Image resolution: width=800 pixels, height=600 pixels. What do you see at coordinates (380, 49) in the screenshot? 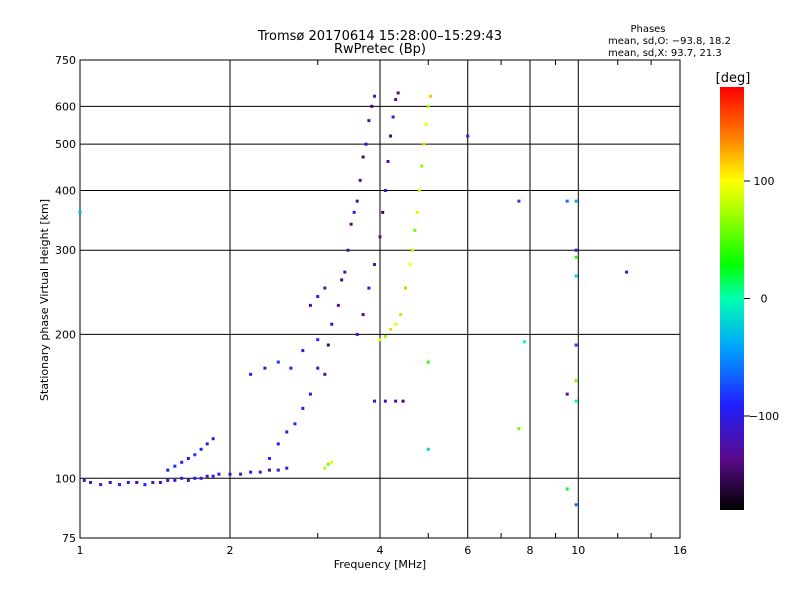
I see `chart-subtitle: RwPretec (Bp)` at bounding box center [380, 49].